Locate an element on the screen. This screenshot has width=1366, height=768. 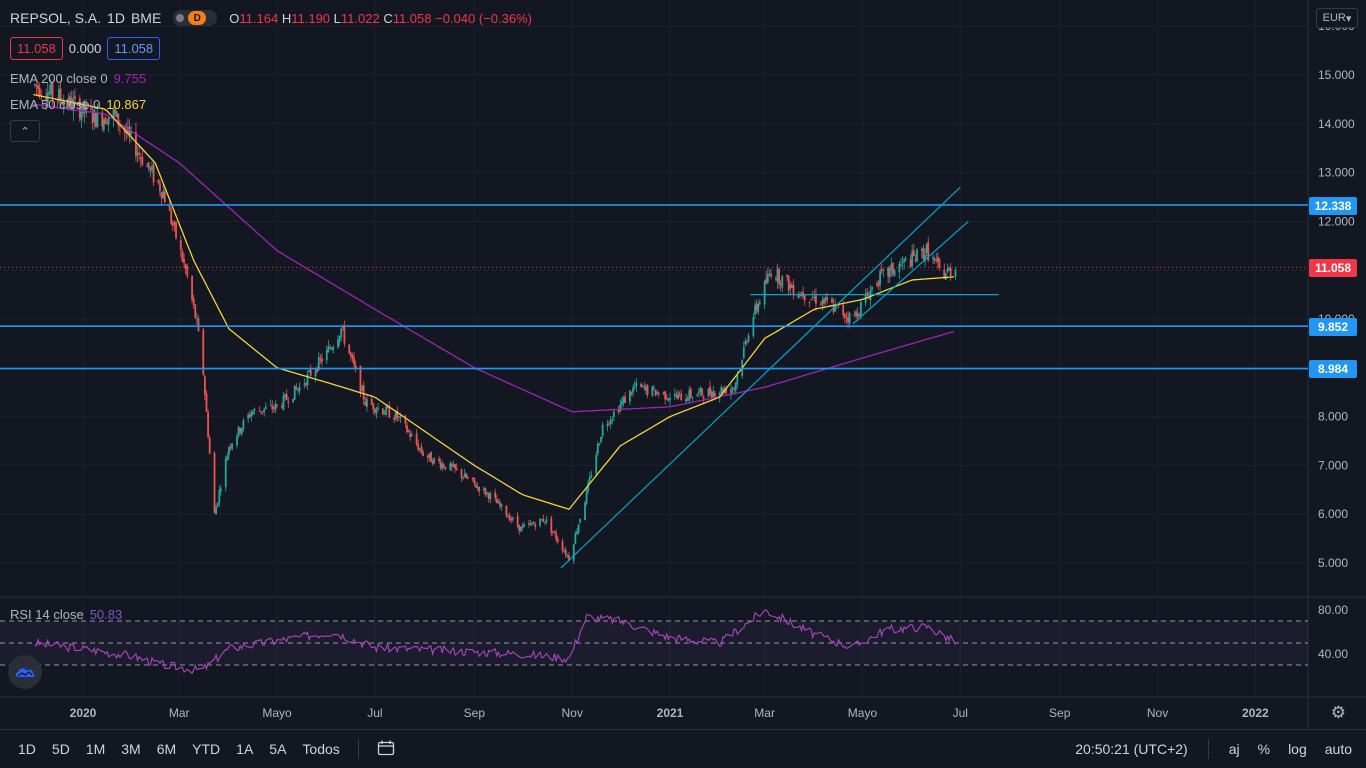
goto-date-calendar-icon is located at coordinates (386, 749).